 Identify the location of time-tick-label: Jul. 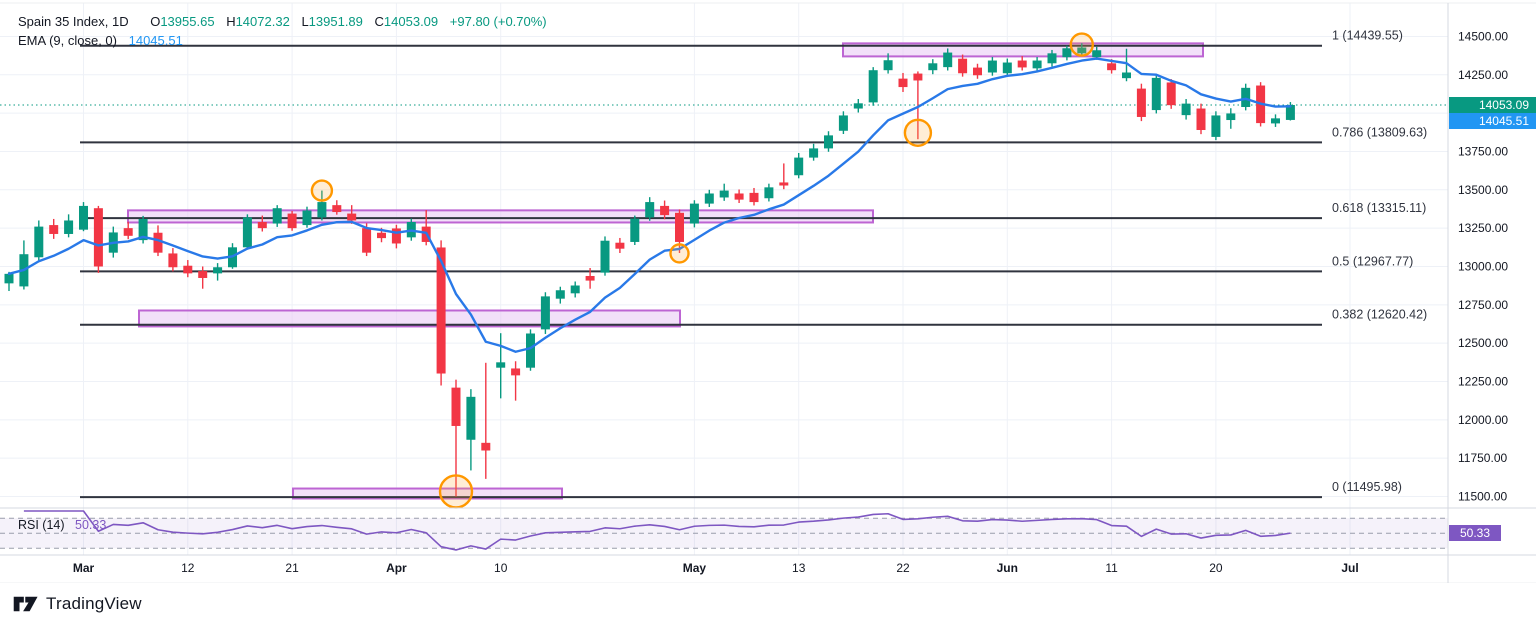
(1349, 568).